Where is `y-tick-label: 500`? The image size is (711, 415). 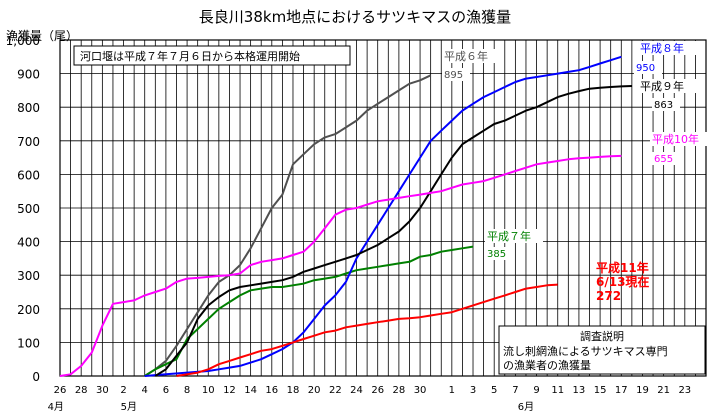
y-tick-label: 500 is located at coordinates (28, 209).